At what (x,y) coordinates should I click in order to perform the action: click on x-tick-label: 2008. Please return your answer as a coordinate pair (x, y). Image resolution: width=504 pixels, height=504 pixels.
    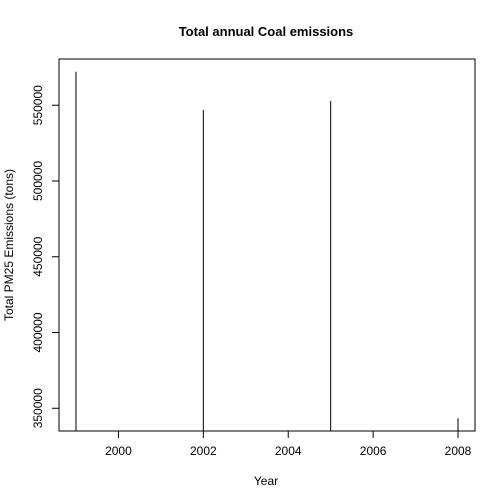
    Looking at the image, I should click on (458, 451).